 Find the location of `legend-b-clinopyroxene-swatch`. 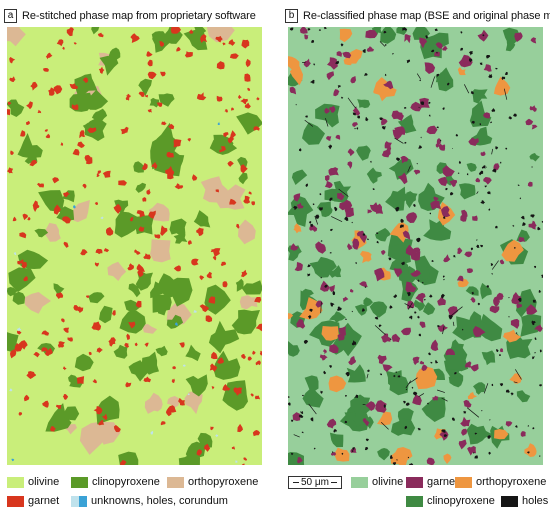

legend-b-clinopyroxene-swatch is located at coordinates (414, 501).